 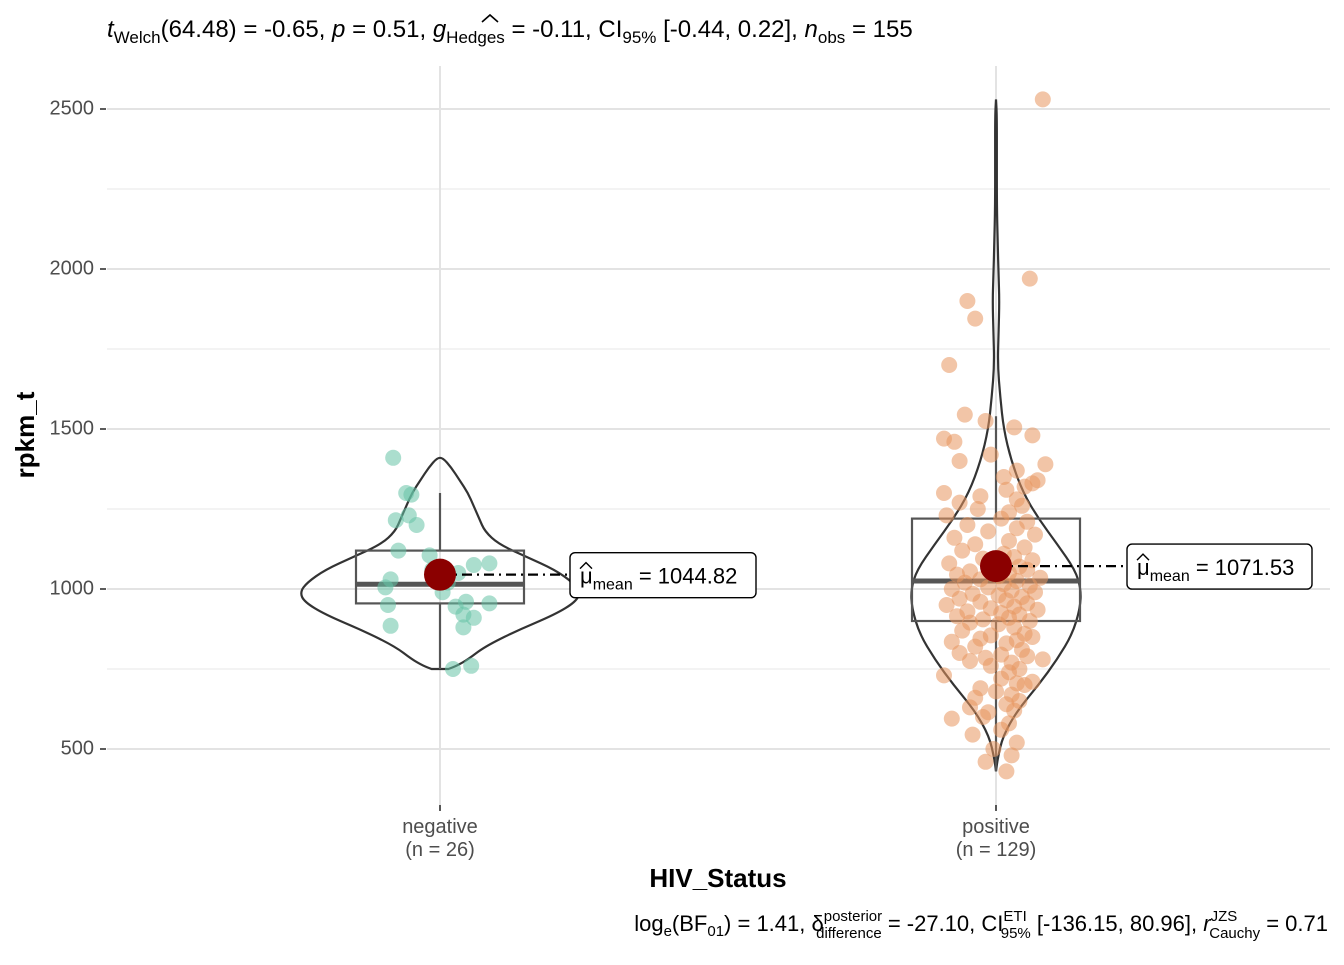 I want to click on x-tick-label: negative, so click(x=440, y=827).